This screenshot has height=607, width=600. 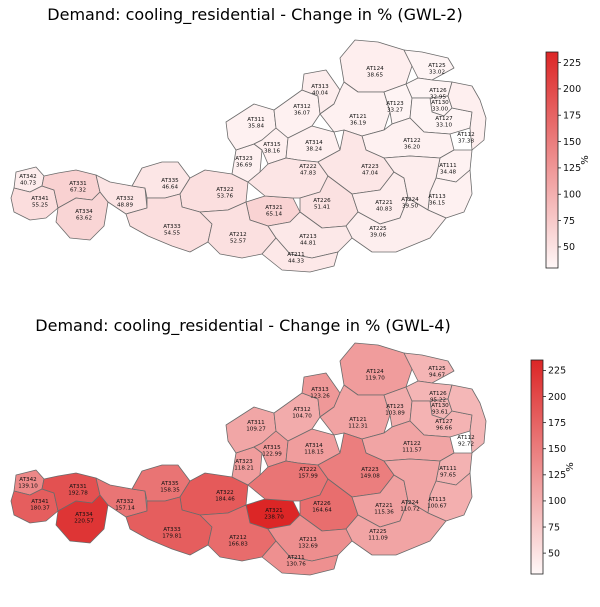 What do you see at coordinates (172, 530) in the screenshot?
I see `region-code-label: AT333` at bounding box center [172, 530].